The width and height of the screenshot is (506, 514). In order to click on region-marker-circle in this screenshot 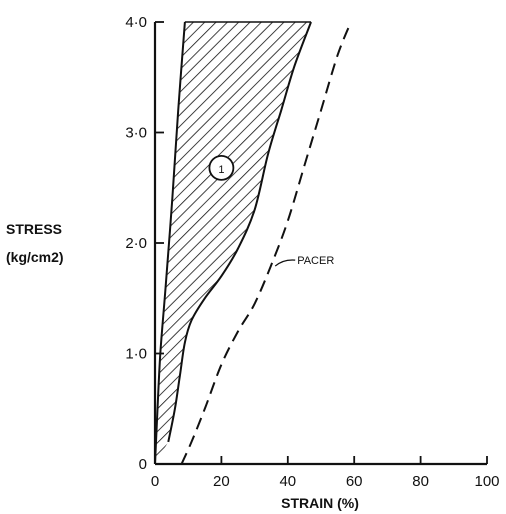, I will do `click(221, 167)`.